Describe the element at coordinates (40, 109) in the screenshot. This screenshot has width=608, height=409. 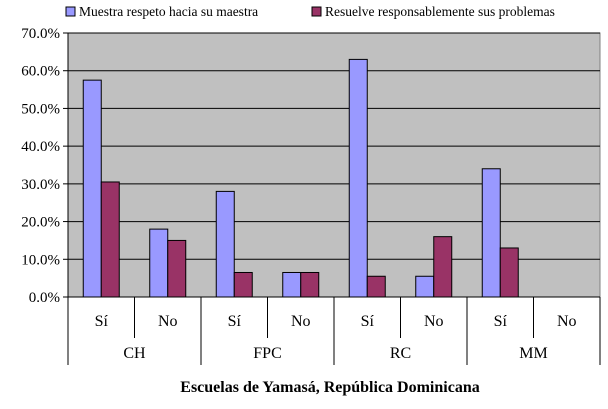
I see `y-tick-label: 50.0%` at that location.